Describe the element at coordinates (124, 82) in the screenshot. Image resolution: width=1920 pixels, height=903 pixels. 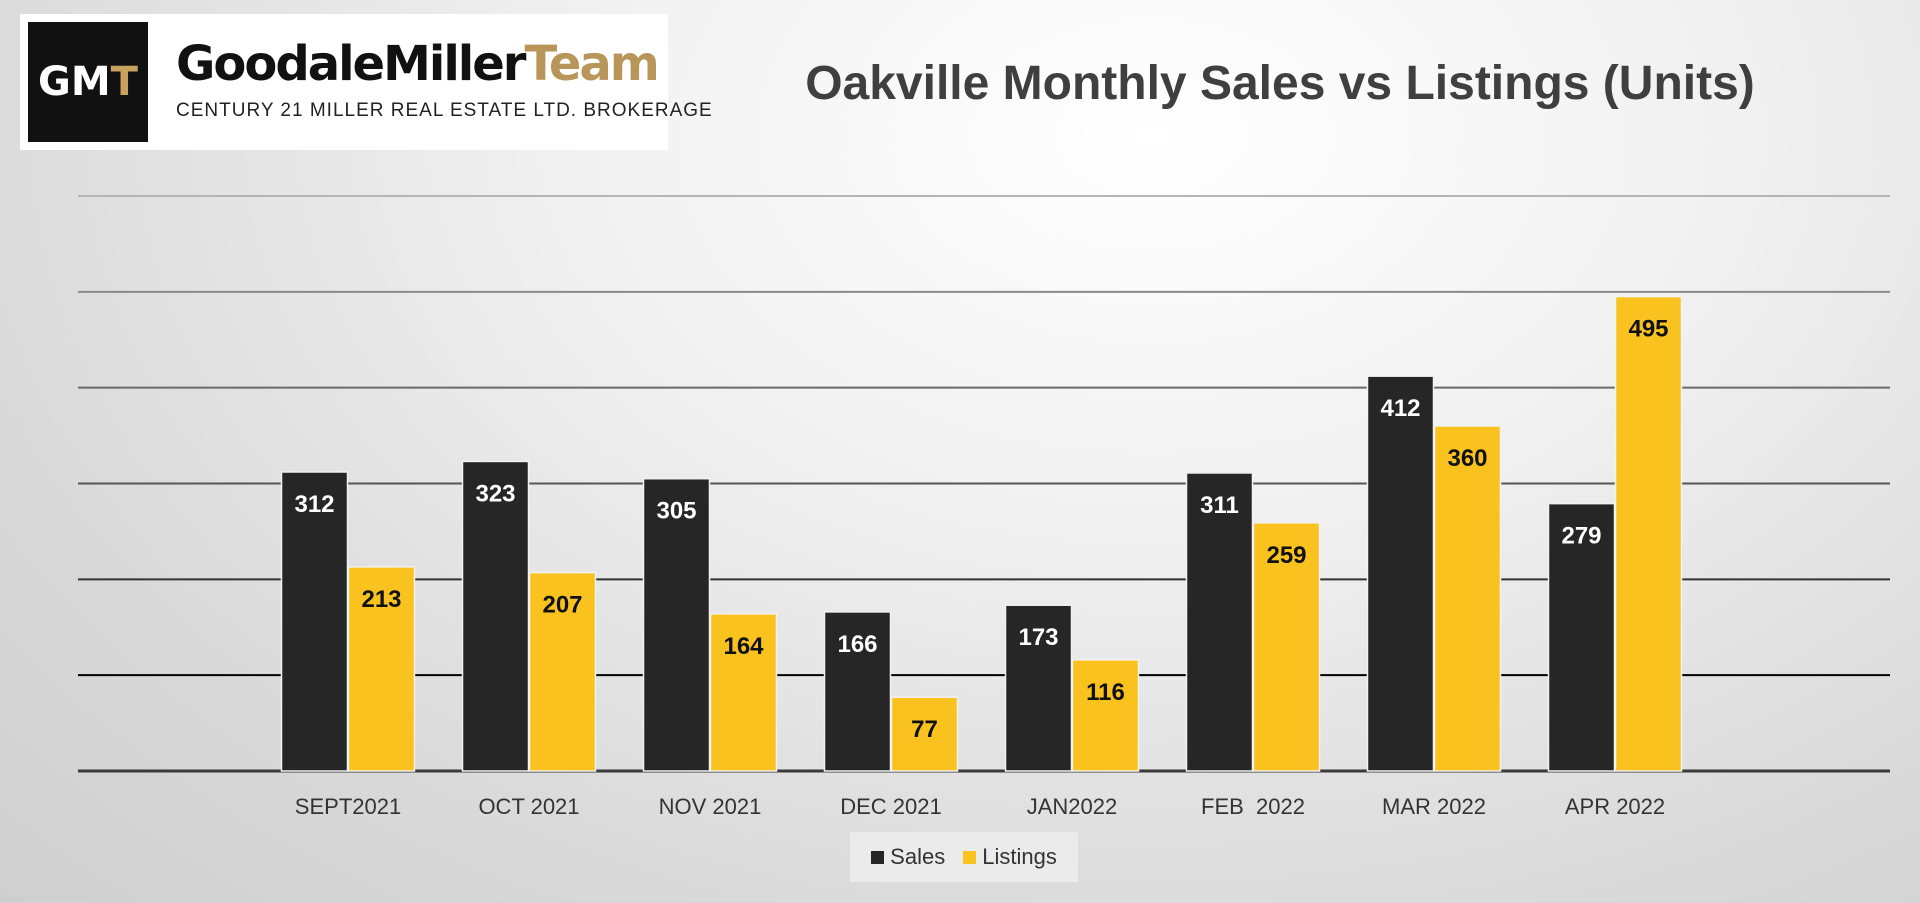
I see `logo-mark-suffix: T` at that location.